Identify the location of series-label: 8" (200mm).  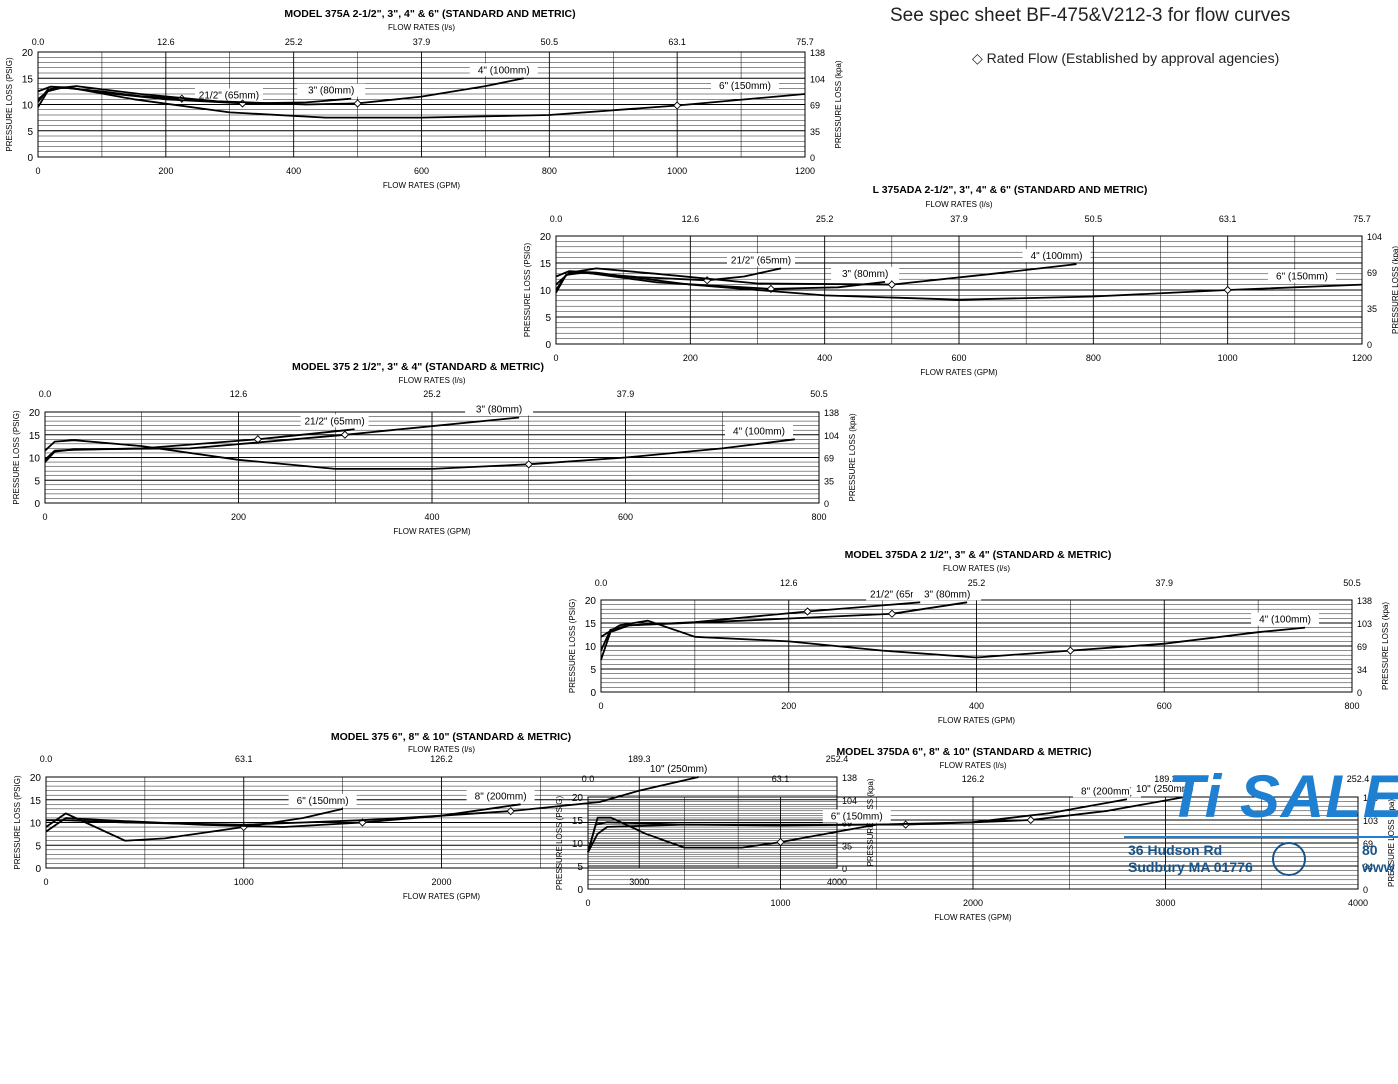
(501, 796).